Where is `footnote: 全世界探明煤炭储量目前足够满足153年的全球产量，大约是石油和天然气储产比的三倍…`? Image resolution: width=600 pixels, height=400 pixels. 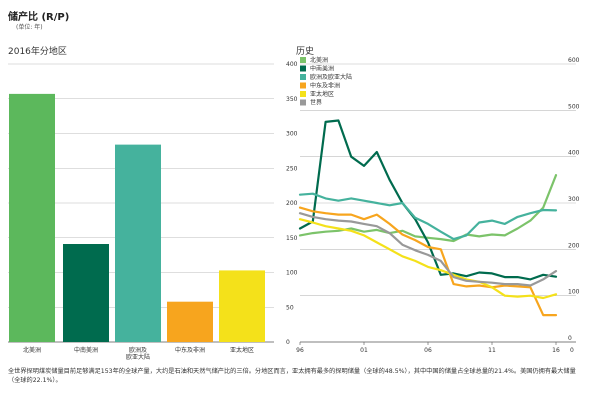 footnote: 全世界探明煤炭储量目前足够满足153年的全球产量，大约是石油和天然气储产比的三倍… is located at coordinates (292, 376).